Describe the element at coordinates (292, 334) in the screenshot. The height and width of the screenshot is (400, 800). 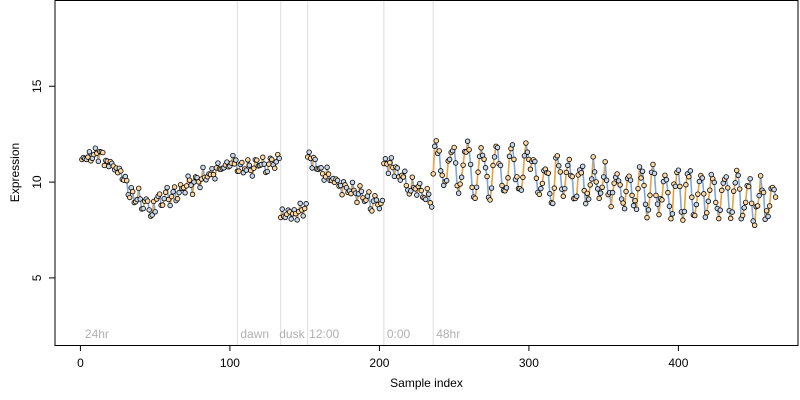
I see `time-annotation: dusk` at that location.